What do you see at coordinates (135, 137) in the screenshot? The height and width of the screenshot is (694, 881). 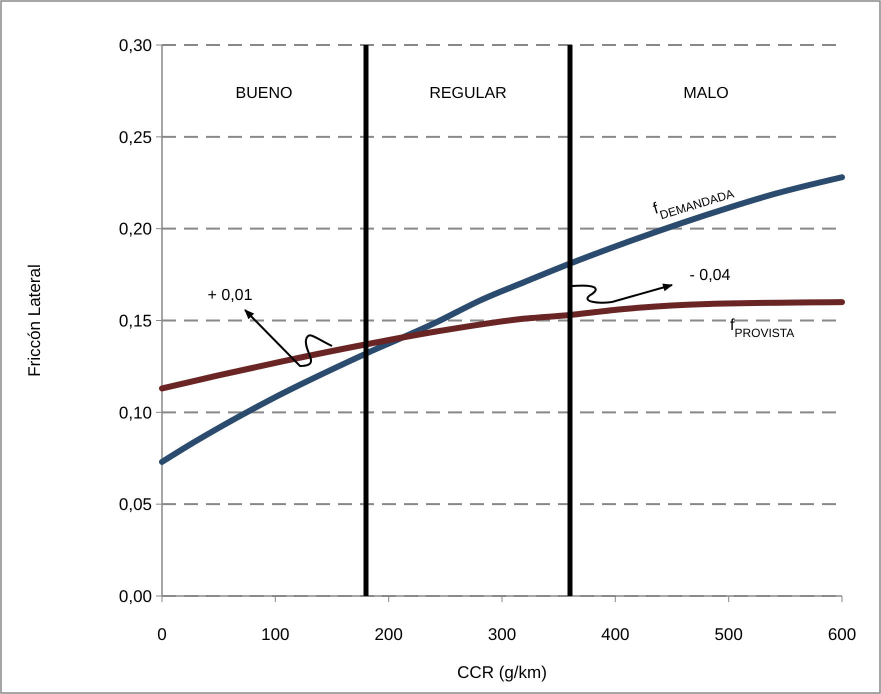 I see `y-tick-label: 0,25` at bounding box center [135, 137].